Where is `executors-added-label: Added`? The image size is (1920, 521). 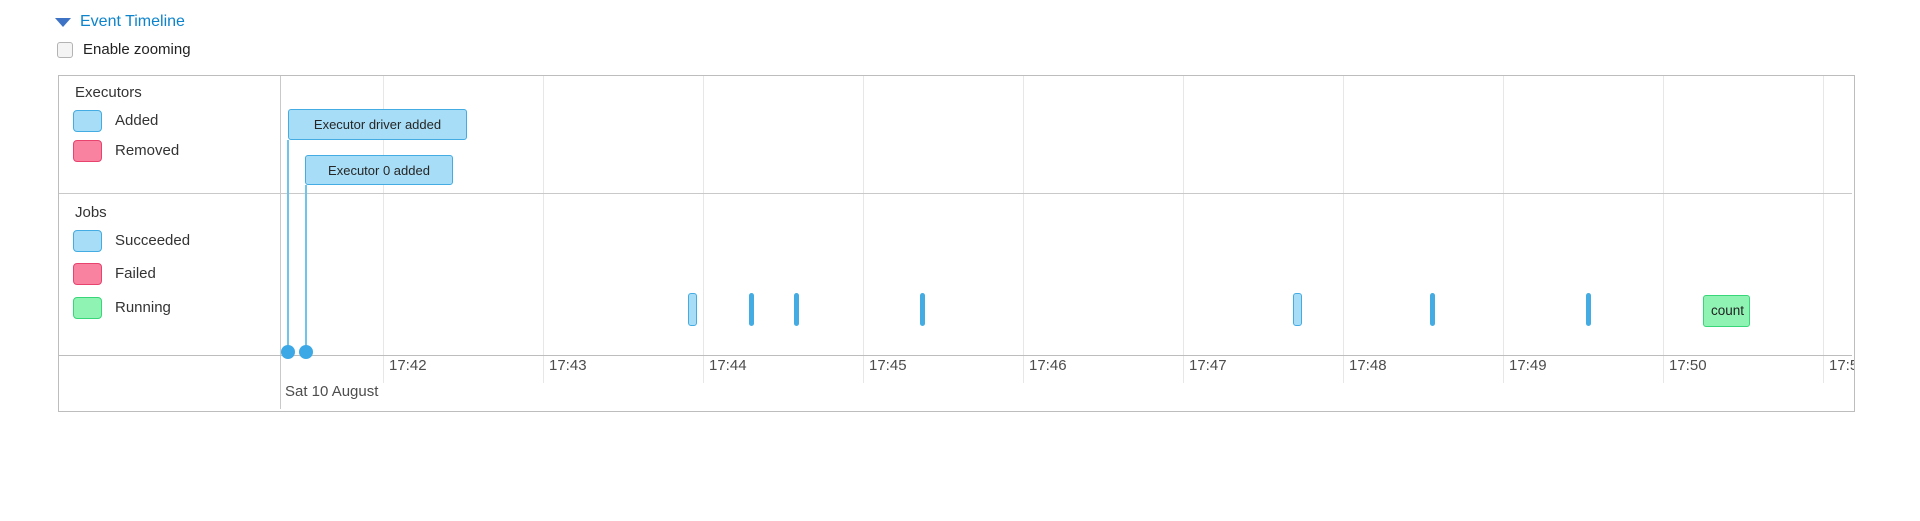
executors-added-label: Added is located at coordinates (137, 120).